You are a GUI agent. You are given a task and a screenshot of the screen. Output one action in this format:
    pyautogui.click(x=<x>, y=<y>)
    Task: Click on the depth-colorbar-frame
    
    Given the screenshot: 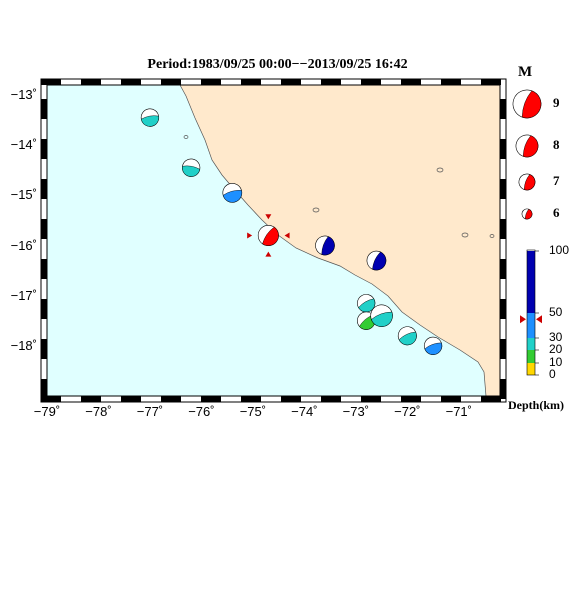 What is the action you would take?
    pyautogui.click(x=531, y=312)
    